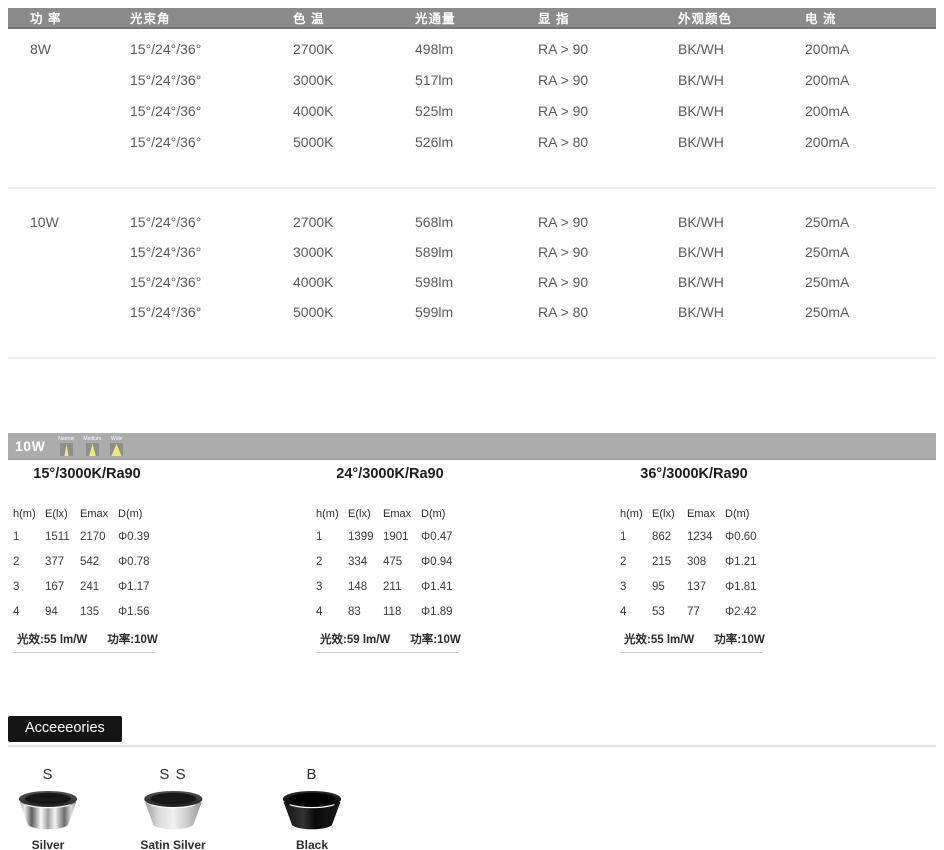 The width and height of the screenshot is (944, 850). I want to click on divider, so click(472, 188).